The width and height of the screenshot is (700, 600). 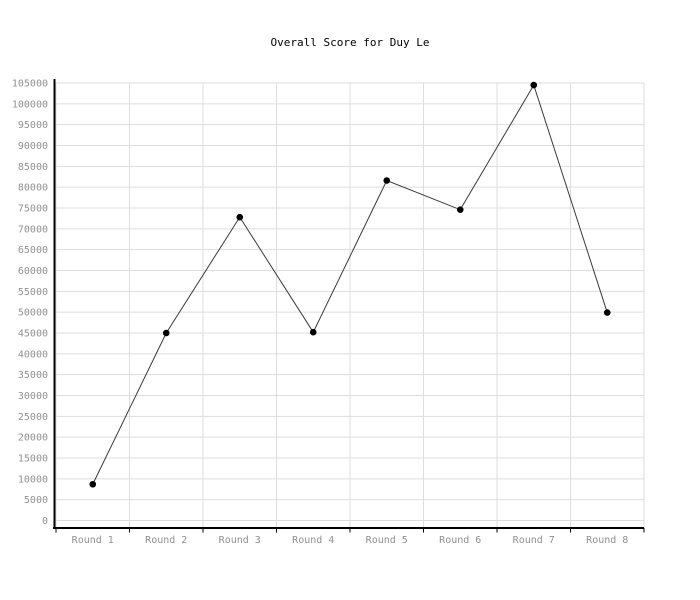 What do you see at coordinates (33, 438) in the screenshot?
I see `y-tick-label: 20000` at bounding box center [33, 438].